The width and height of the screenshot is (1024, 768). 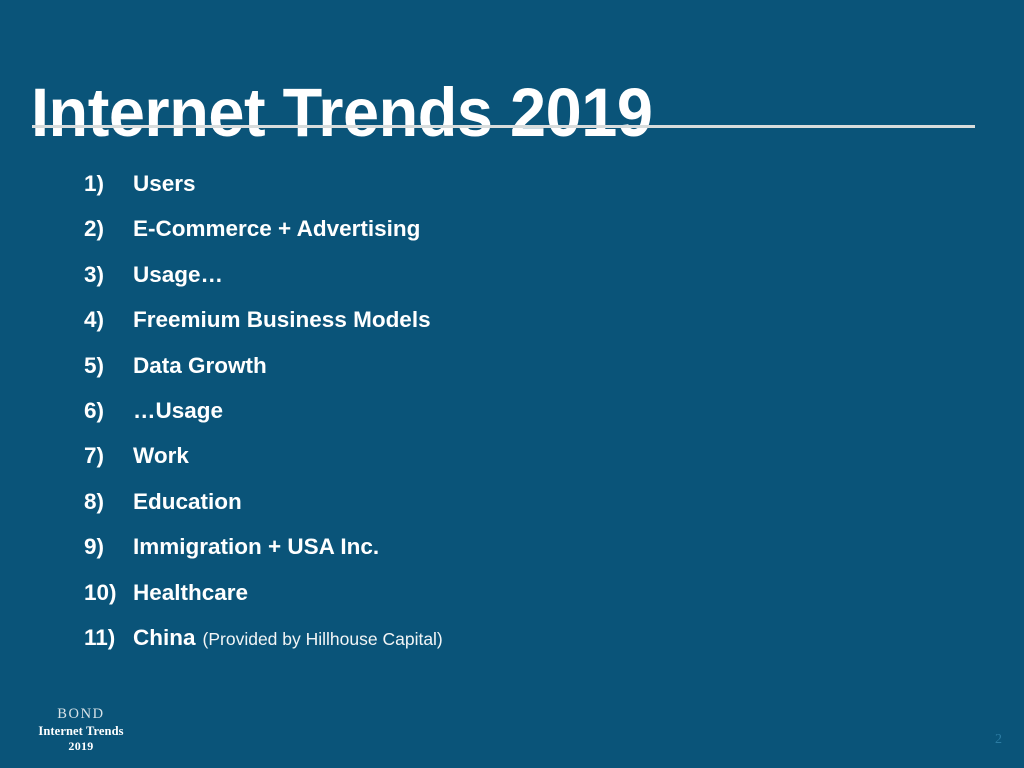 What do you see at coordinates (164, 183) in the screenshot?
I see `agenda-item-label: Users` at bounding box center [164, 183].